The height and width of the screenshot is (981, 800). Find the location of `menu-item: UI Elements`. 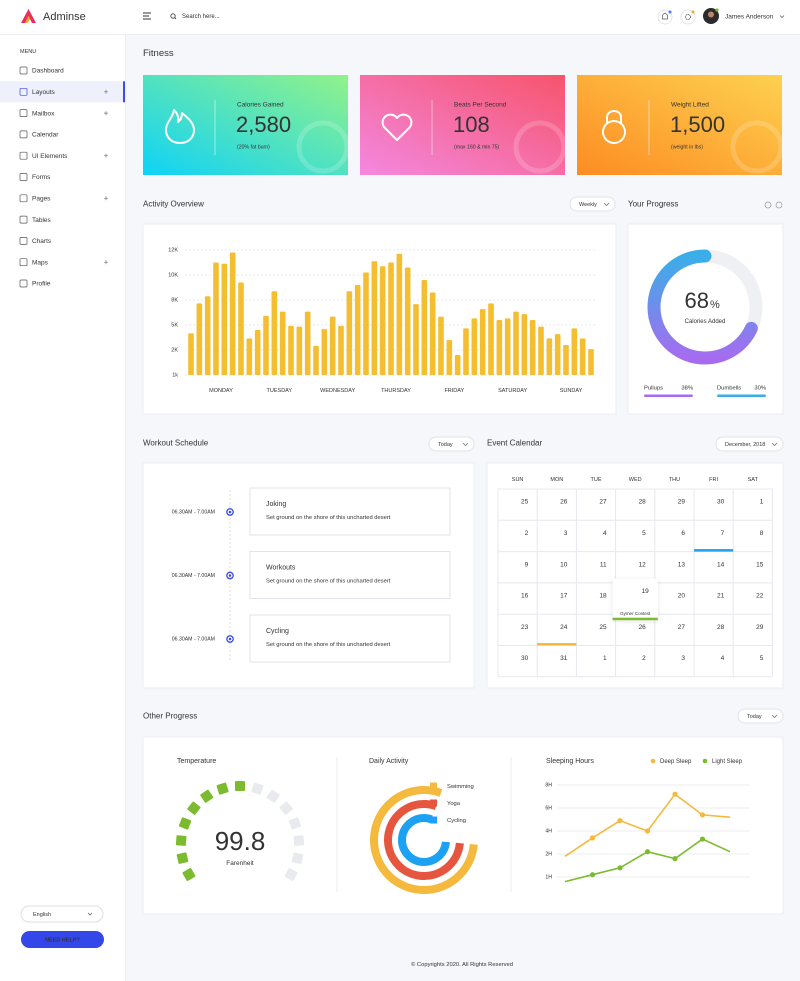

menu-item: UI Elements is located at coordinates (50, 156).